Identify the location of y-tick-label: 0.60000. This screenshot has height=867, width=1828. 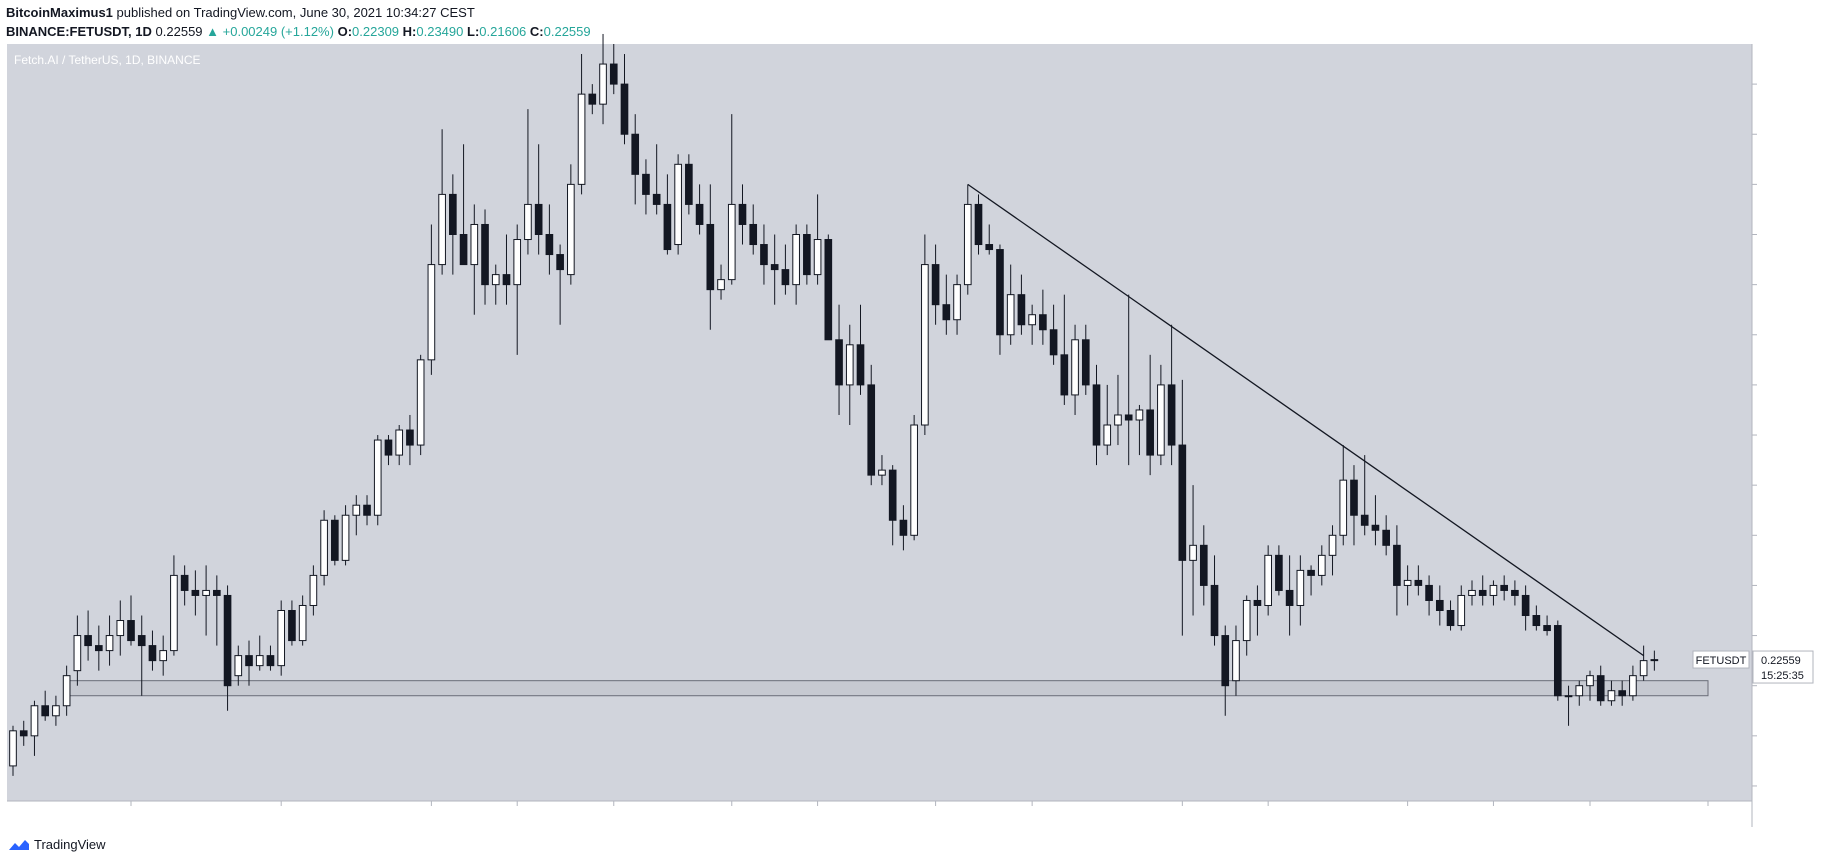
(1781, 286).